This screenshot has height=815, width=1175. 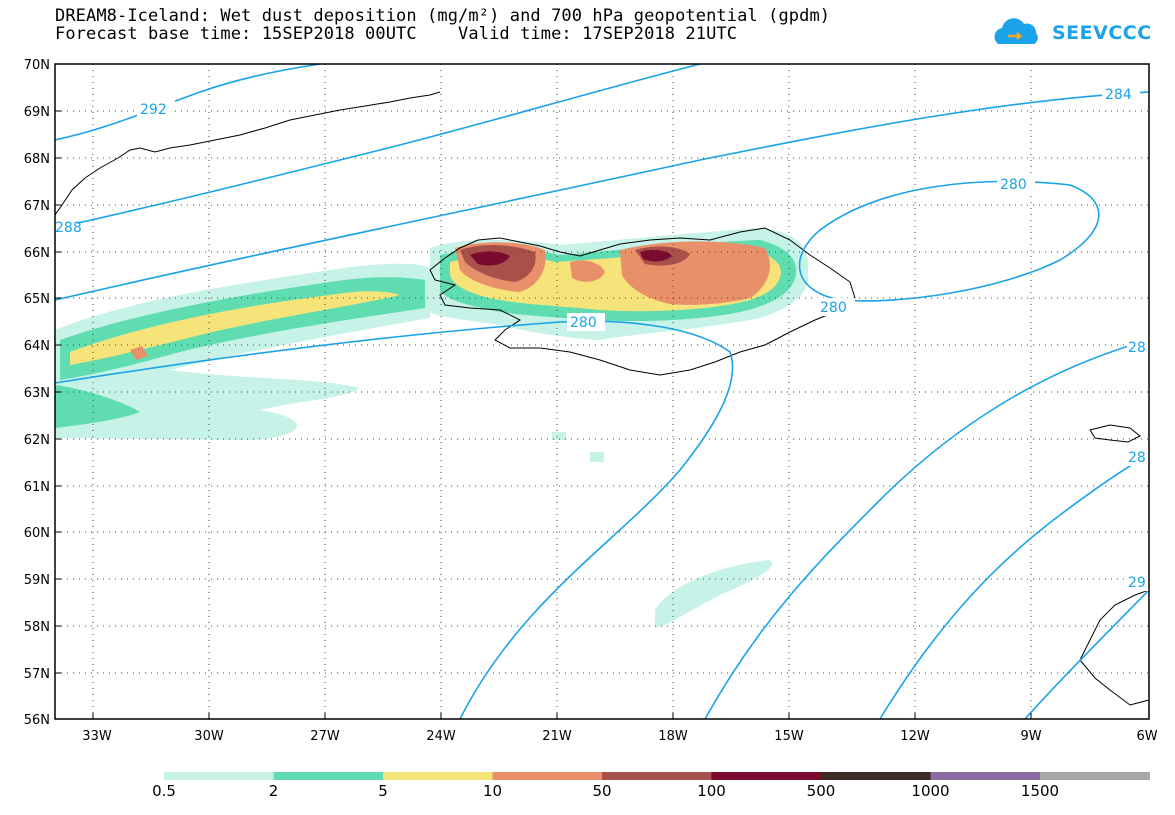 What do you see at coordinates (37, 112) in the screenshot?
I see `lat-label: 69N` at bounding box center [37, 112].